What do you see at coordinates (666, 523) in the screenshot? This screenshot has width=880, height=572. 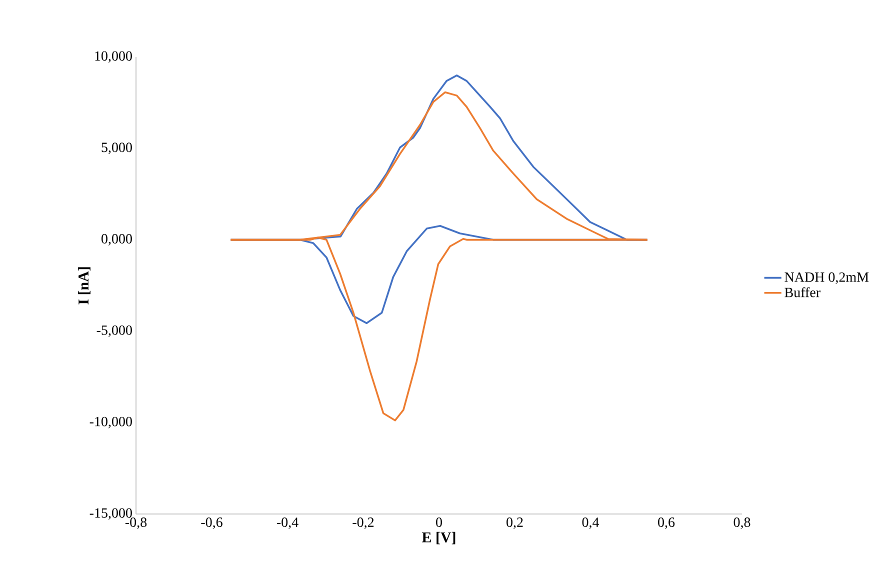 I see `x-tick-label: 0,6` at bounding box center [666, 523].